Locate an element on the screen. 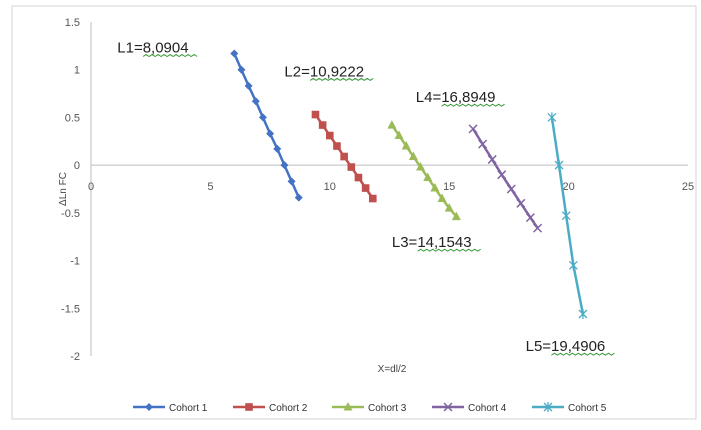 The height and width of the screenshot is (430, 701). x-tick-label: 0 is located at coordinates (91, 187).